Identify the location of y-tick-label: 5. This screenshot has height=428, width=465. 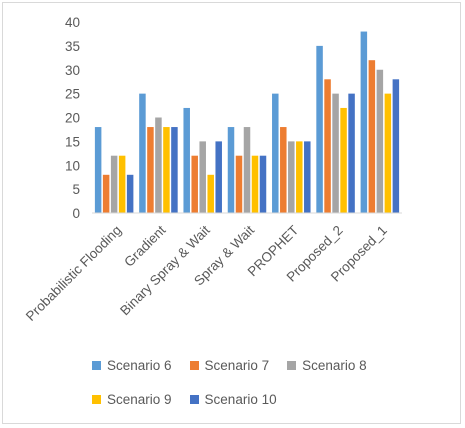
(76, 189).